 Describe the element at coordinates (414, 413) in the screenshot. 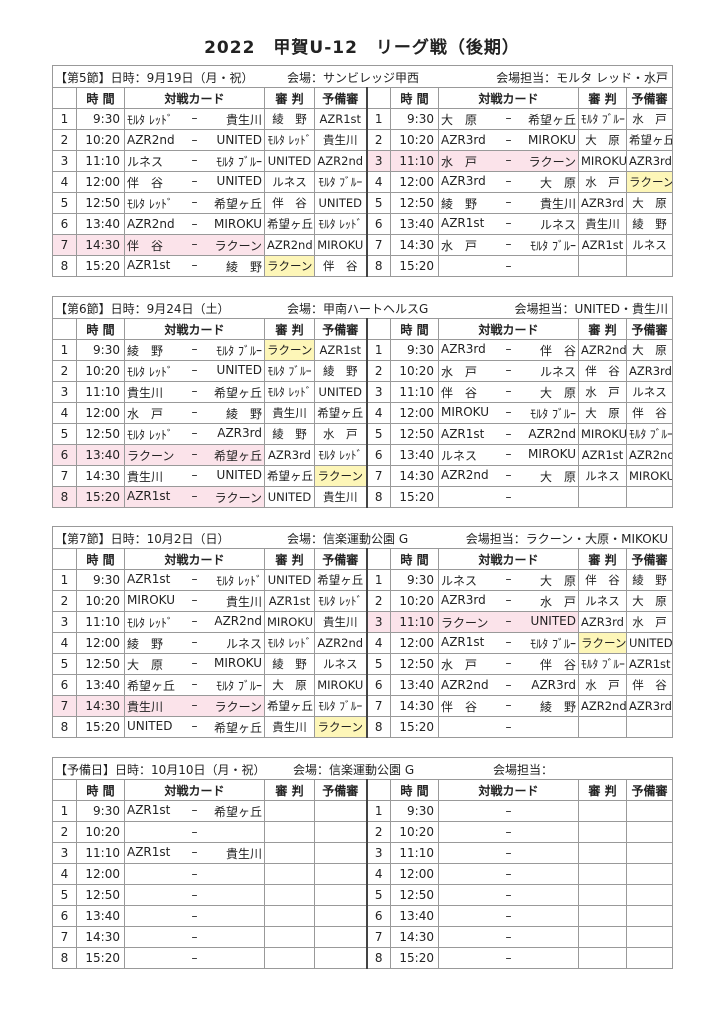

I see `match-time: 12:00` at that location.